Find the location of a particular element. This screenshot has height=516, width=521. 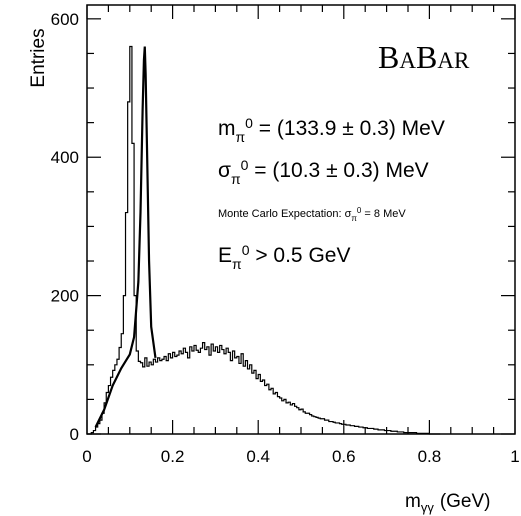

x-axis-title-symbol: m is located at coordinates (413, 501).